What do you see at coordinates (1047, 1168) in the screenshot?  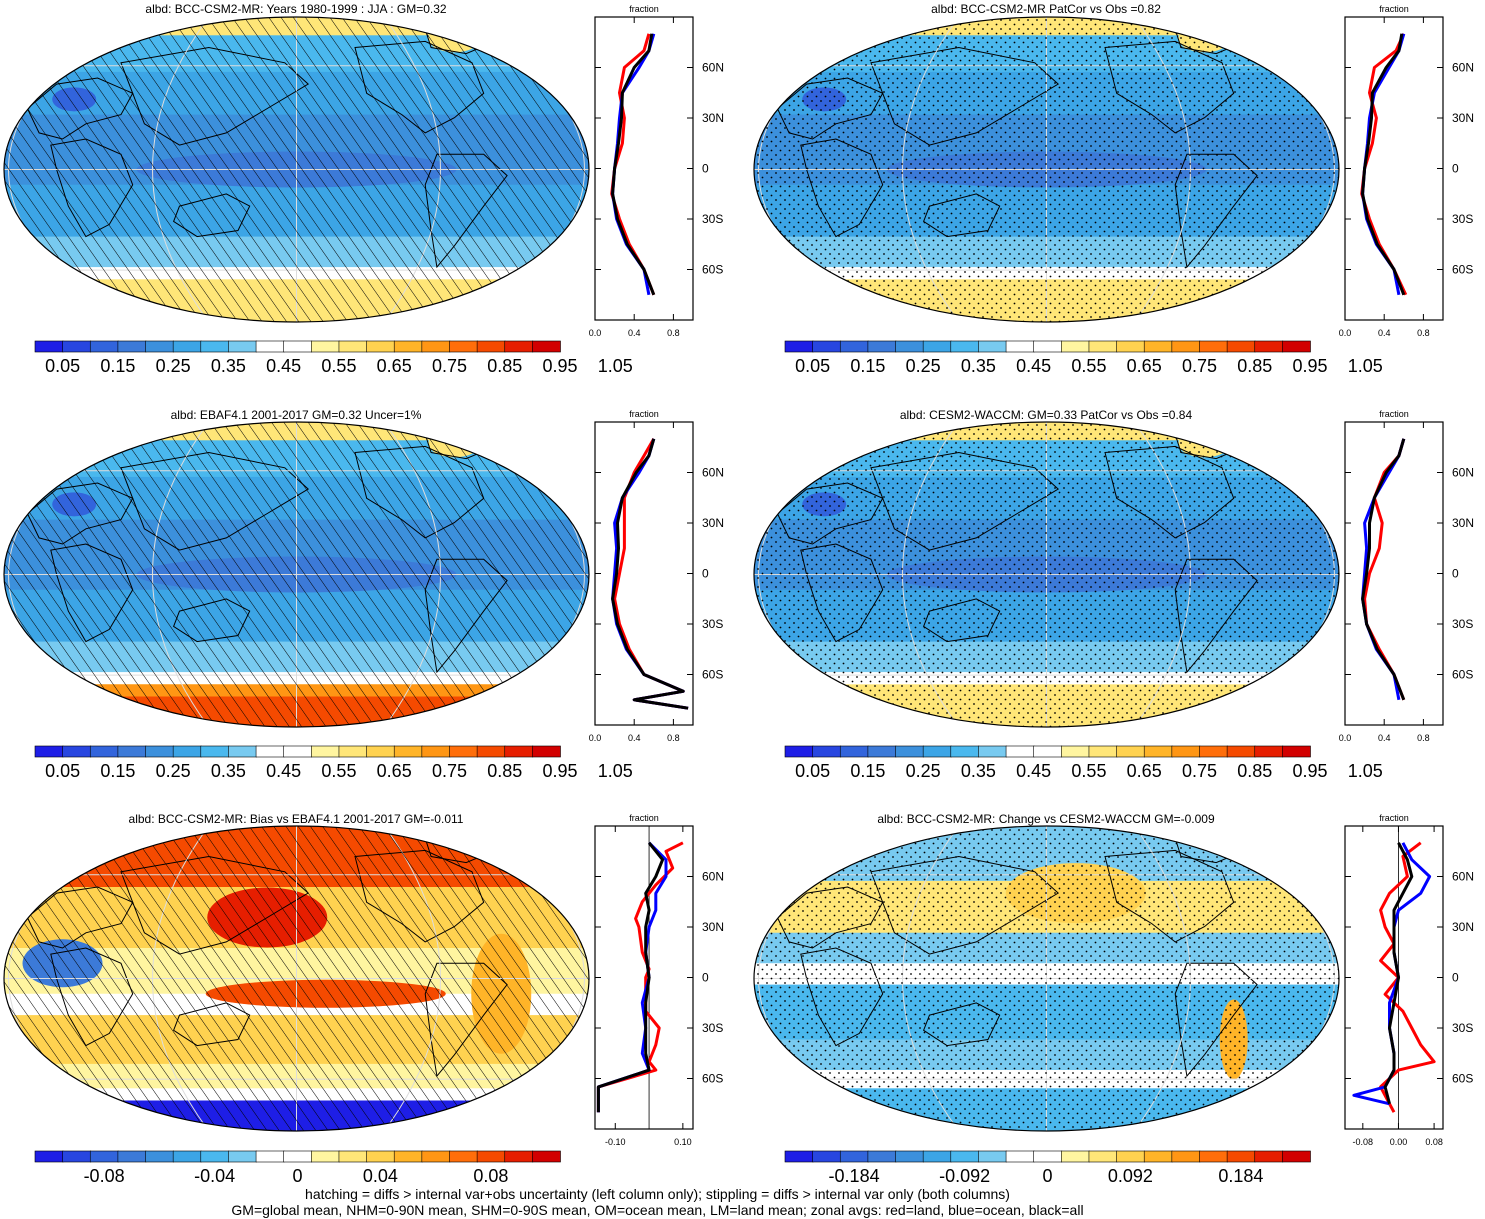 I see `colorbar: -0.184 -0.092 0 0.092 0.184` at bounding box center [1047, 1168].